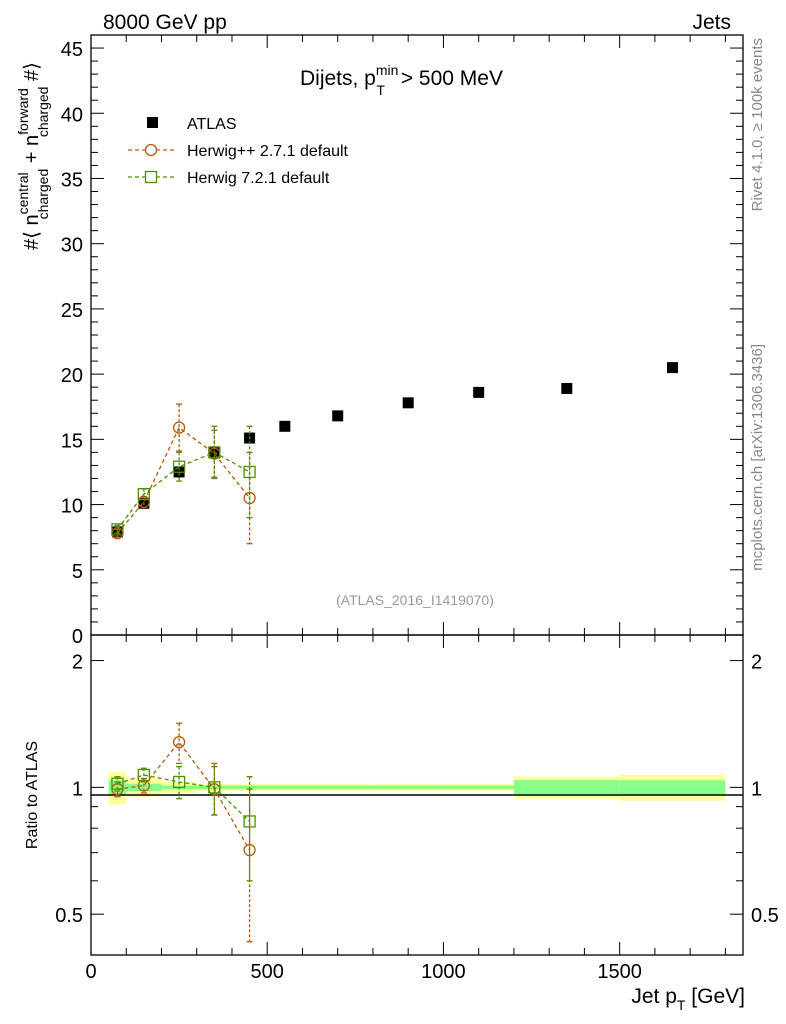  Describe the element at coordinates (212, 124) in the screenshot. I see `legend-label-atlas: ATLAS` at that location.